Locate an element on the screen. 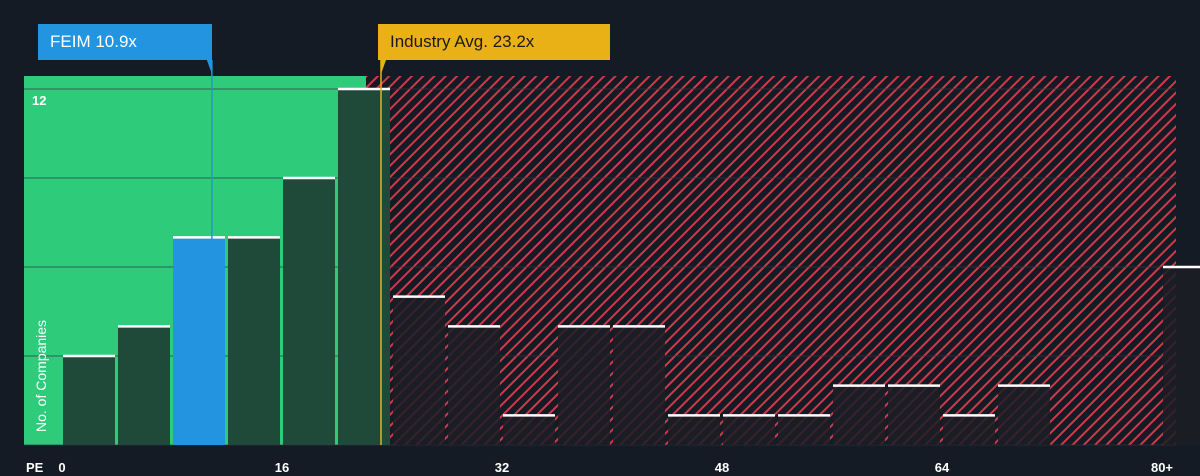 The width and height of the screenshot is (1200, 476). x-tick-label: 48 is located at coordinates (722, 467).